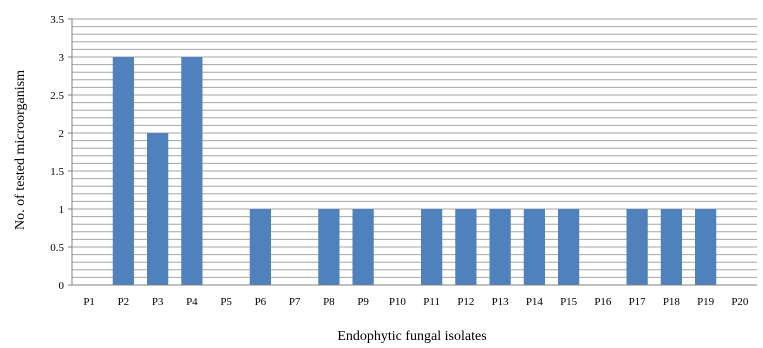  I want to click on x-tick-label: P11, so click(431, 302).